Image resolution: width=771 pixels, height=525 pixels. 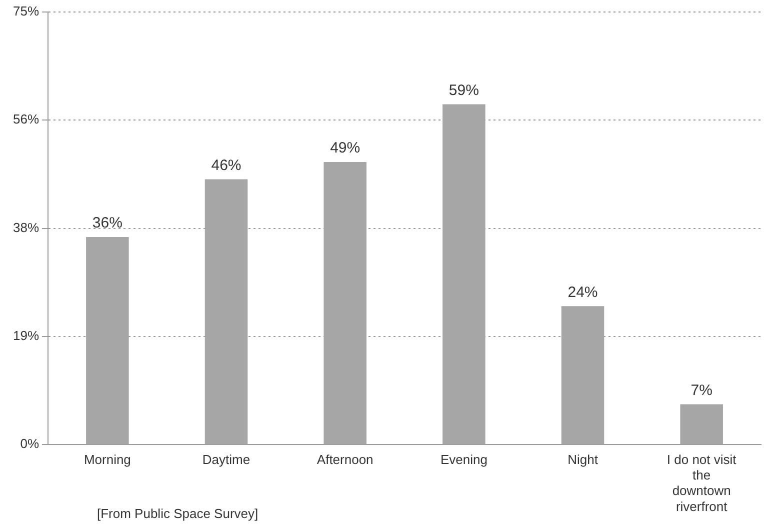 I want to click on y-tick-label: 0%, so click(x=30, y=444).